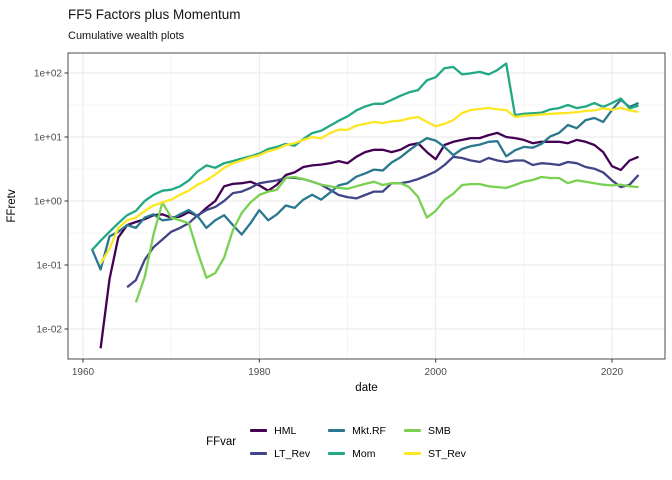 The image size is (672, 480). What do you see at coordinates (446, 453) in the screenshot?
I see `legend-label: ST_Rev` at bounding box center [446, 453].